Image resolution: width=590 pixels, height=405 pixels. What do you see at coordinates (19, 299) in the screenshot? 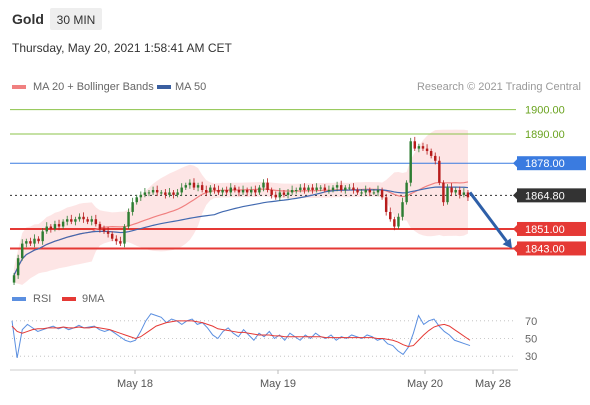
I see `legend-rsi-swatch` at bounding box center [19, 299].